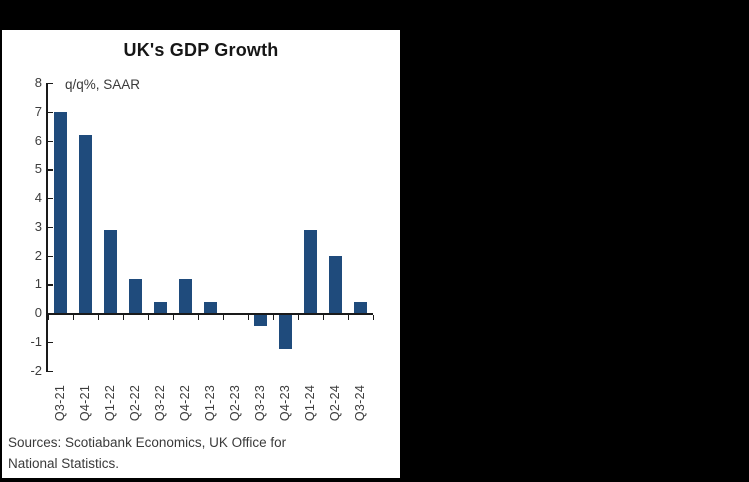  I want to click on y-tick-label: 4, so click(38, 197).